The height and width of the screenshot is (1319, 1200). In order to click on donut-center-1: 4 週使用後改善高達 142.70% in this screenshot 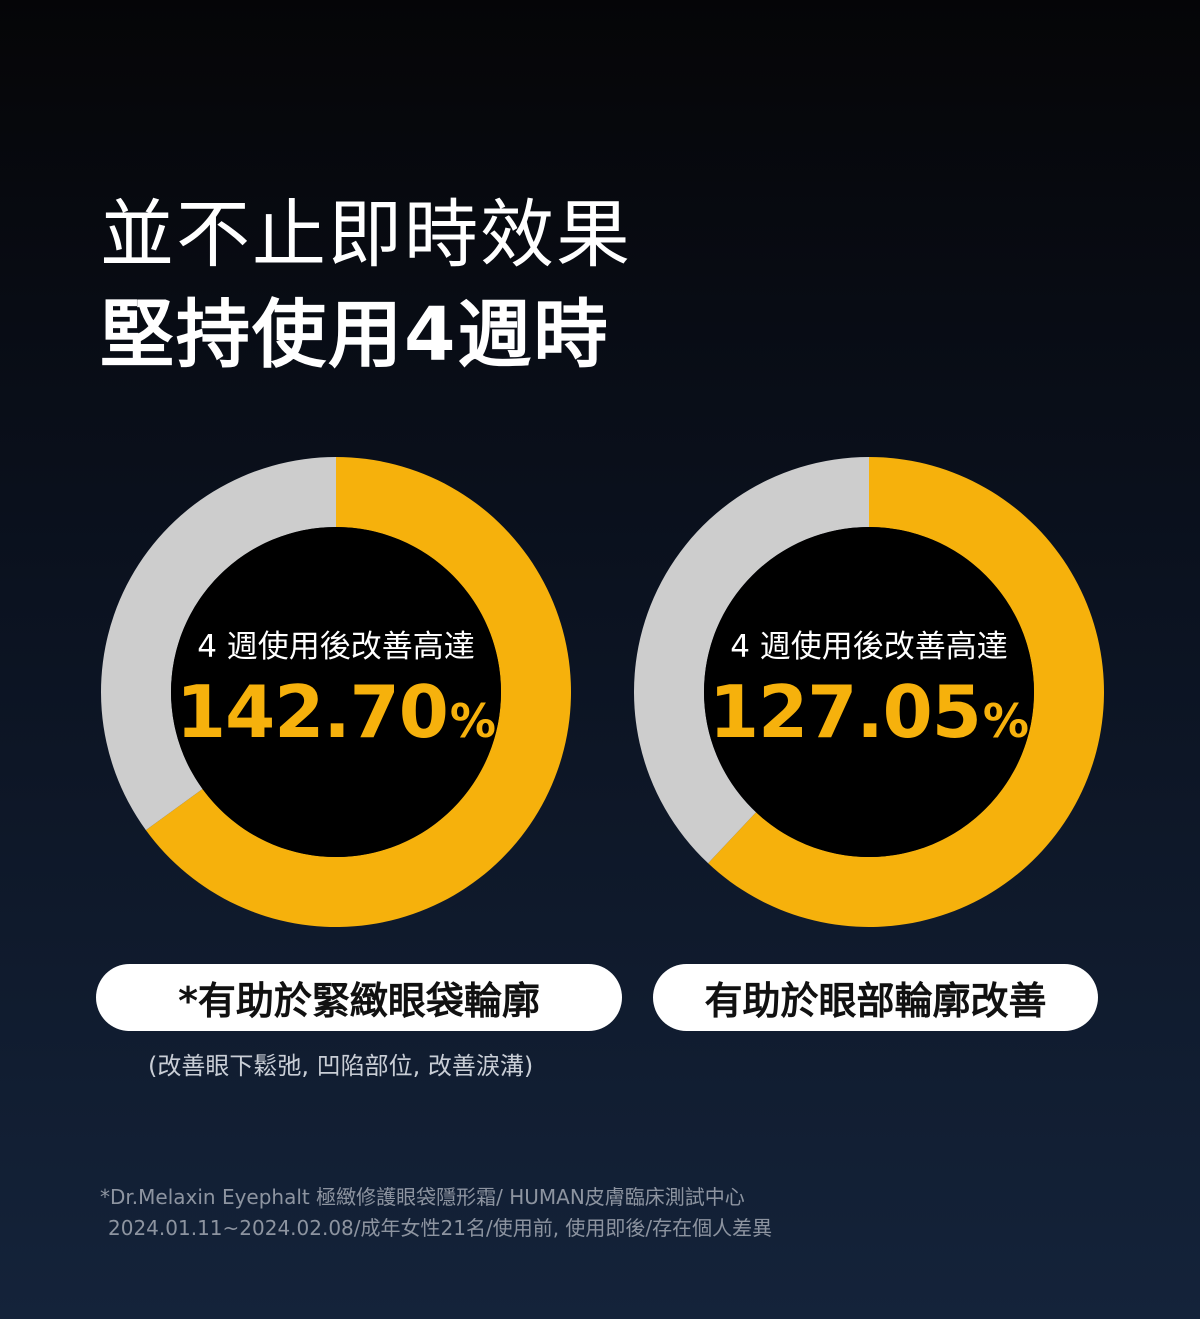, I will do `click(336, 692)`.